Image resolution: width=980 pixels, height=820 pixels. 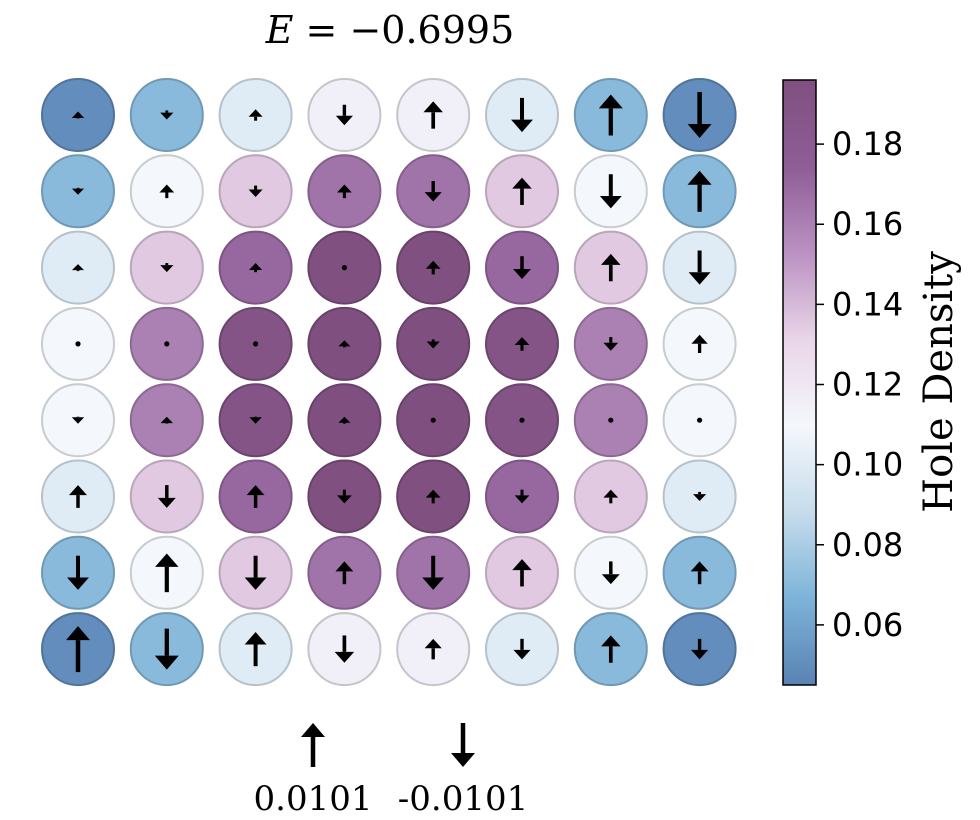 I want to click on colorbar-bar, so click(x=799, y=382).